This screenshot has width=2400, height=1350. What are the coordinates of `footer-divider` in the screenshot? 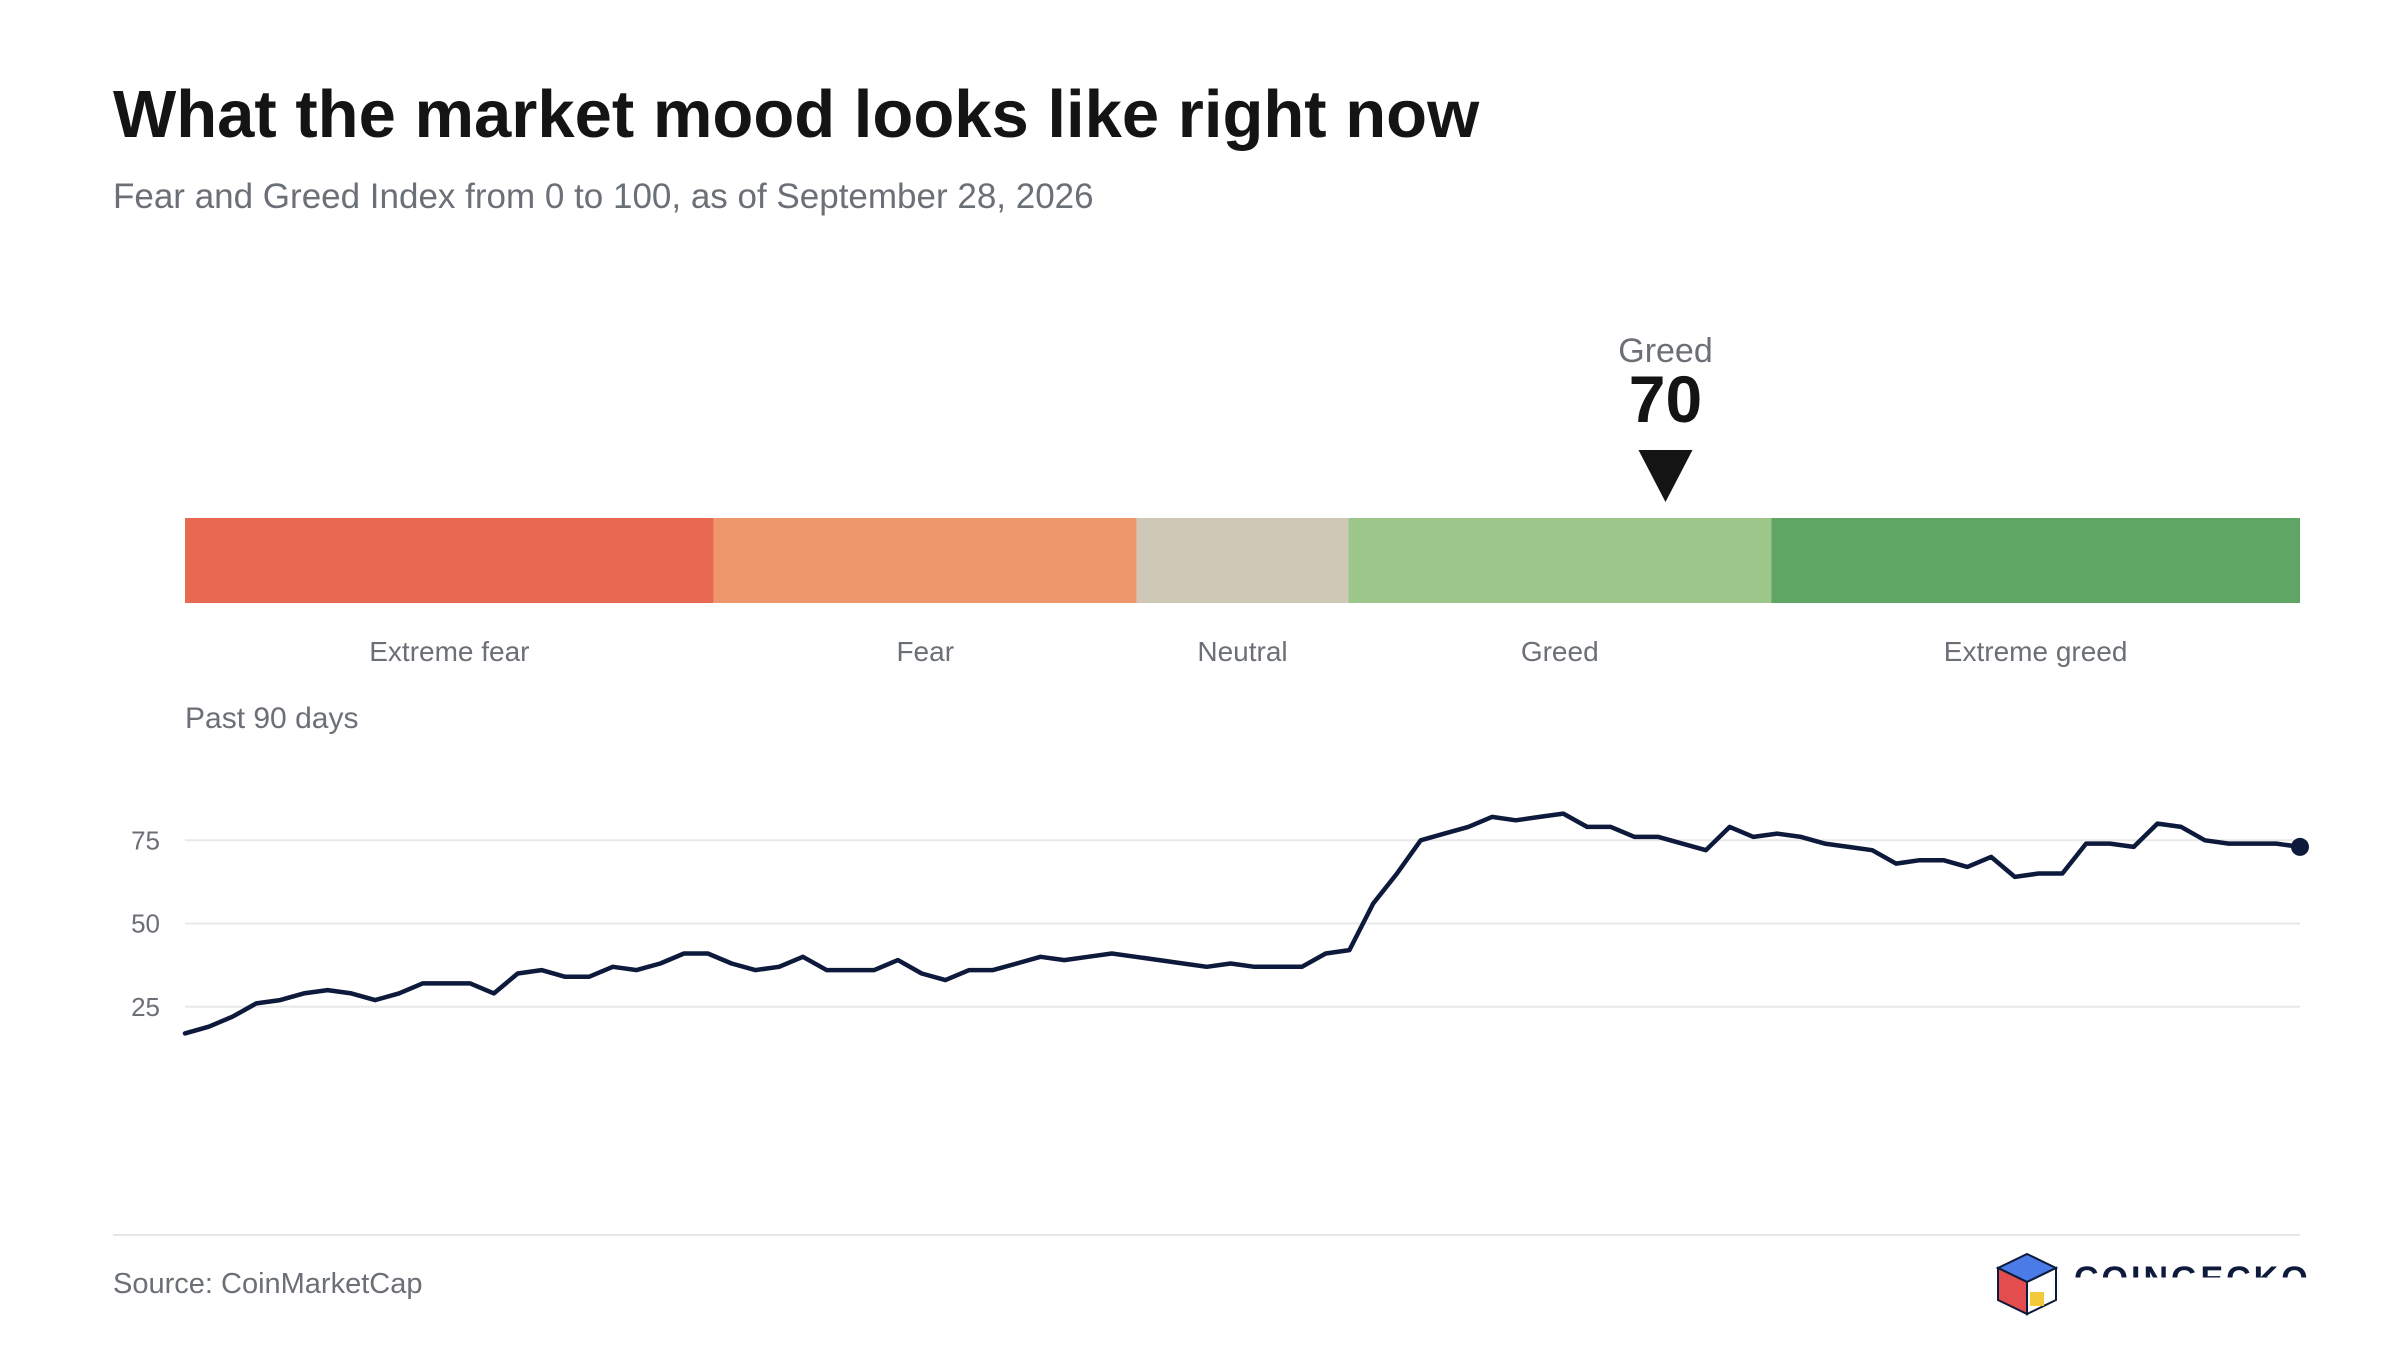 It's located at (1206, 1235).